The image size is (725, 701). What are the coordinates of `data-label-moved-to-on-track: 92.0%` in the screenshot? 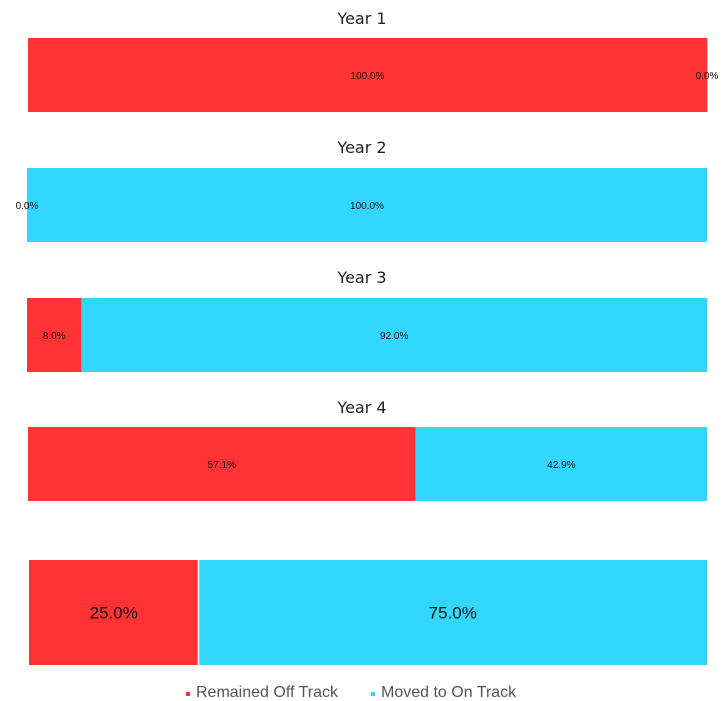 It's located at (394, 336).